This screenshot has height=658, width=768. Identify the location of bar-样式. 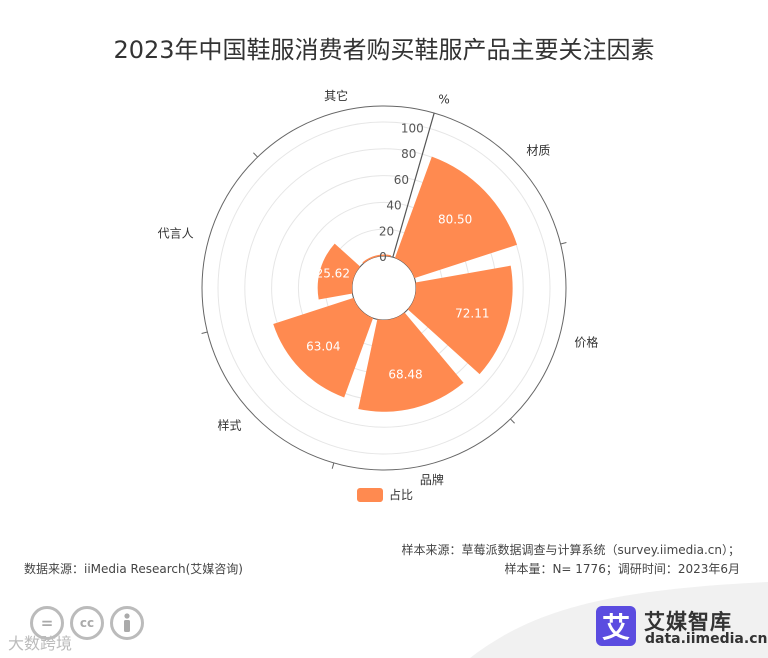
(323, 347).